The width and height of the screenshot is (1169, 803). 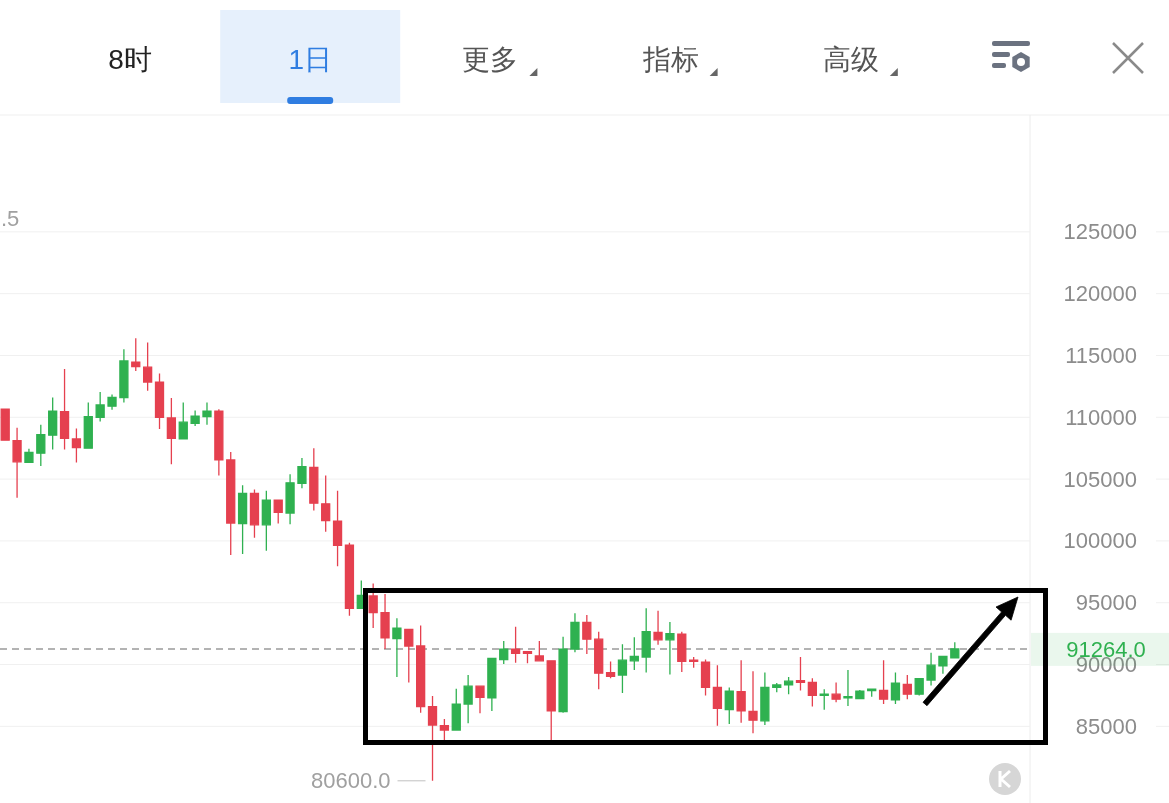 I want to click on annotation: 80600.0, so click(x=350, y=781).